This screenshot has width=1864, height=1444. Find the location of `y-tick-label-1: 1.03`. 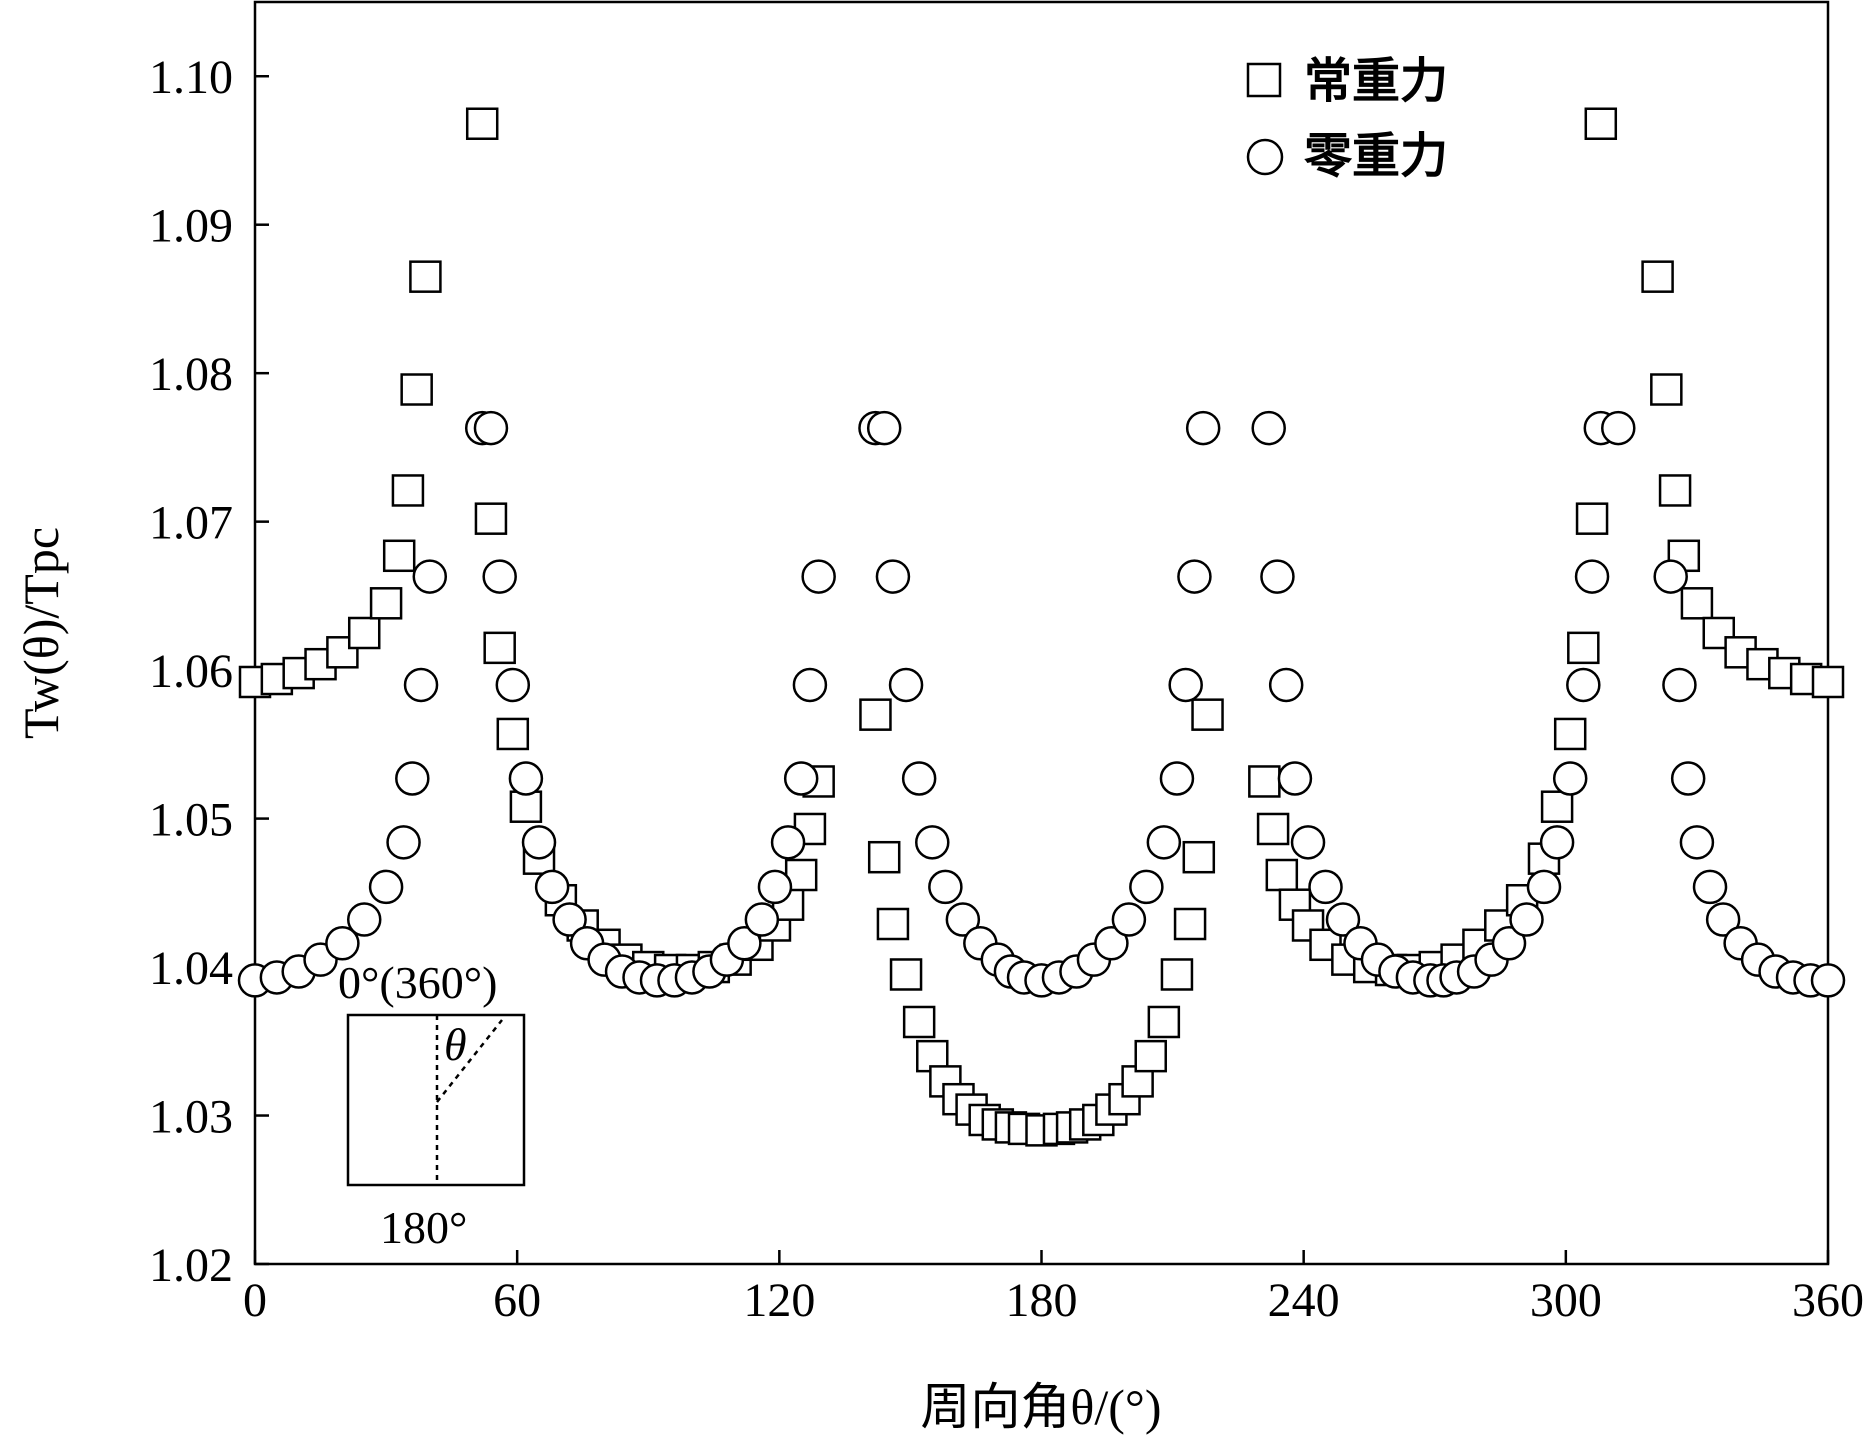

y-tick-label-1: 1.03 is located at coordinates (191, 1117).